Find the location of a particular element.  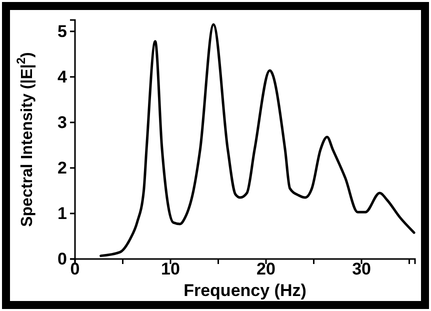

y-tick-label: 2 is located at coordinates (62, 168).